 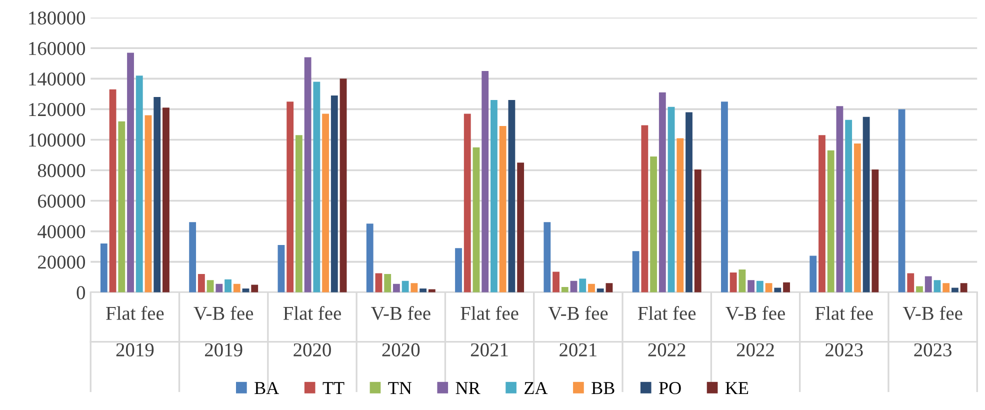 I want to click on y-tick-label: 140000, so click(x=57, y=79).